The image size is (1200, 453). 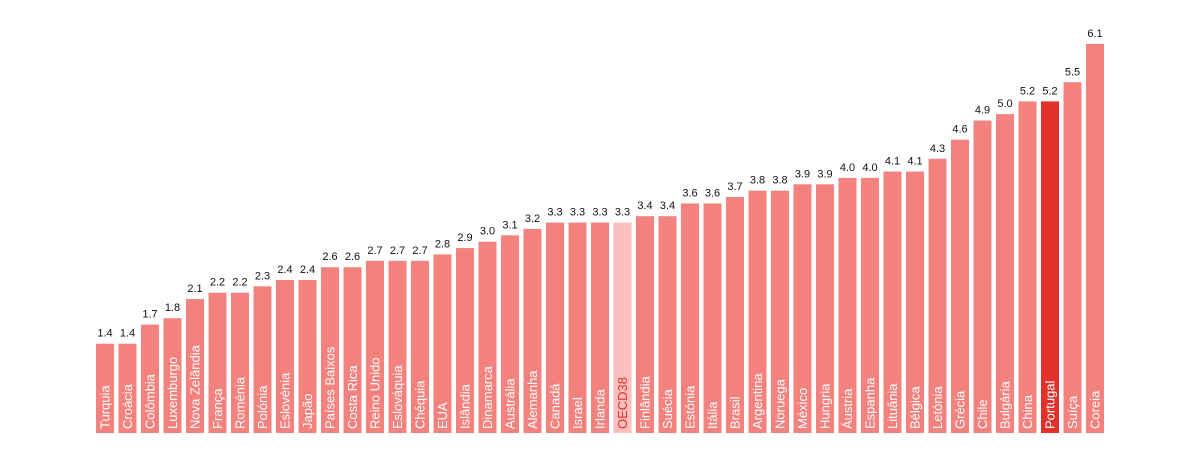 I want to click on value-label-letonia: 4.3, so click(x=937, y=149).